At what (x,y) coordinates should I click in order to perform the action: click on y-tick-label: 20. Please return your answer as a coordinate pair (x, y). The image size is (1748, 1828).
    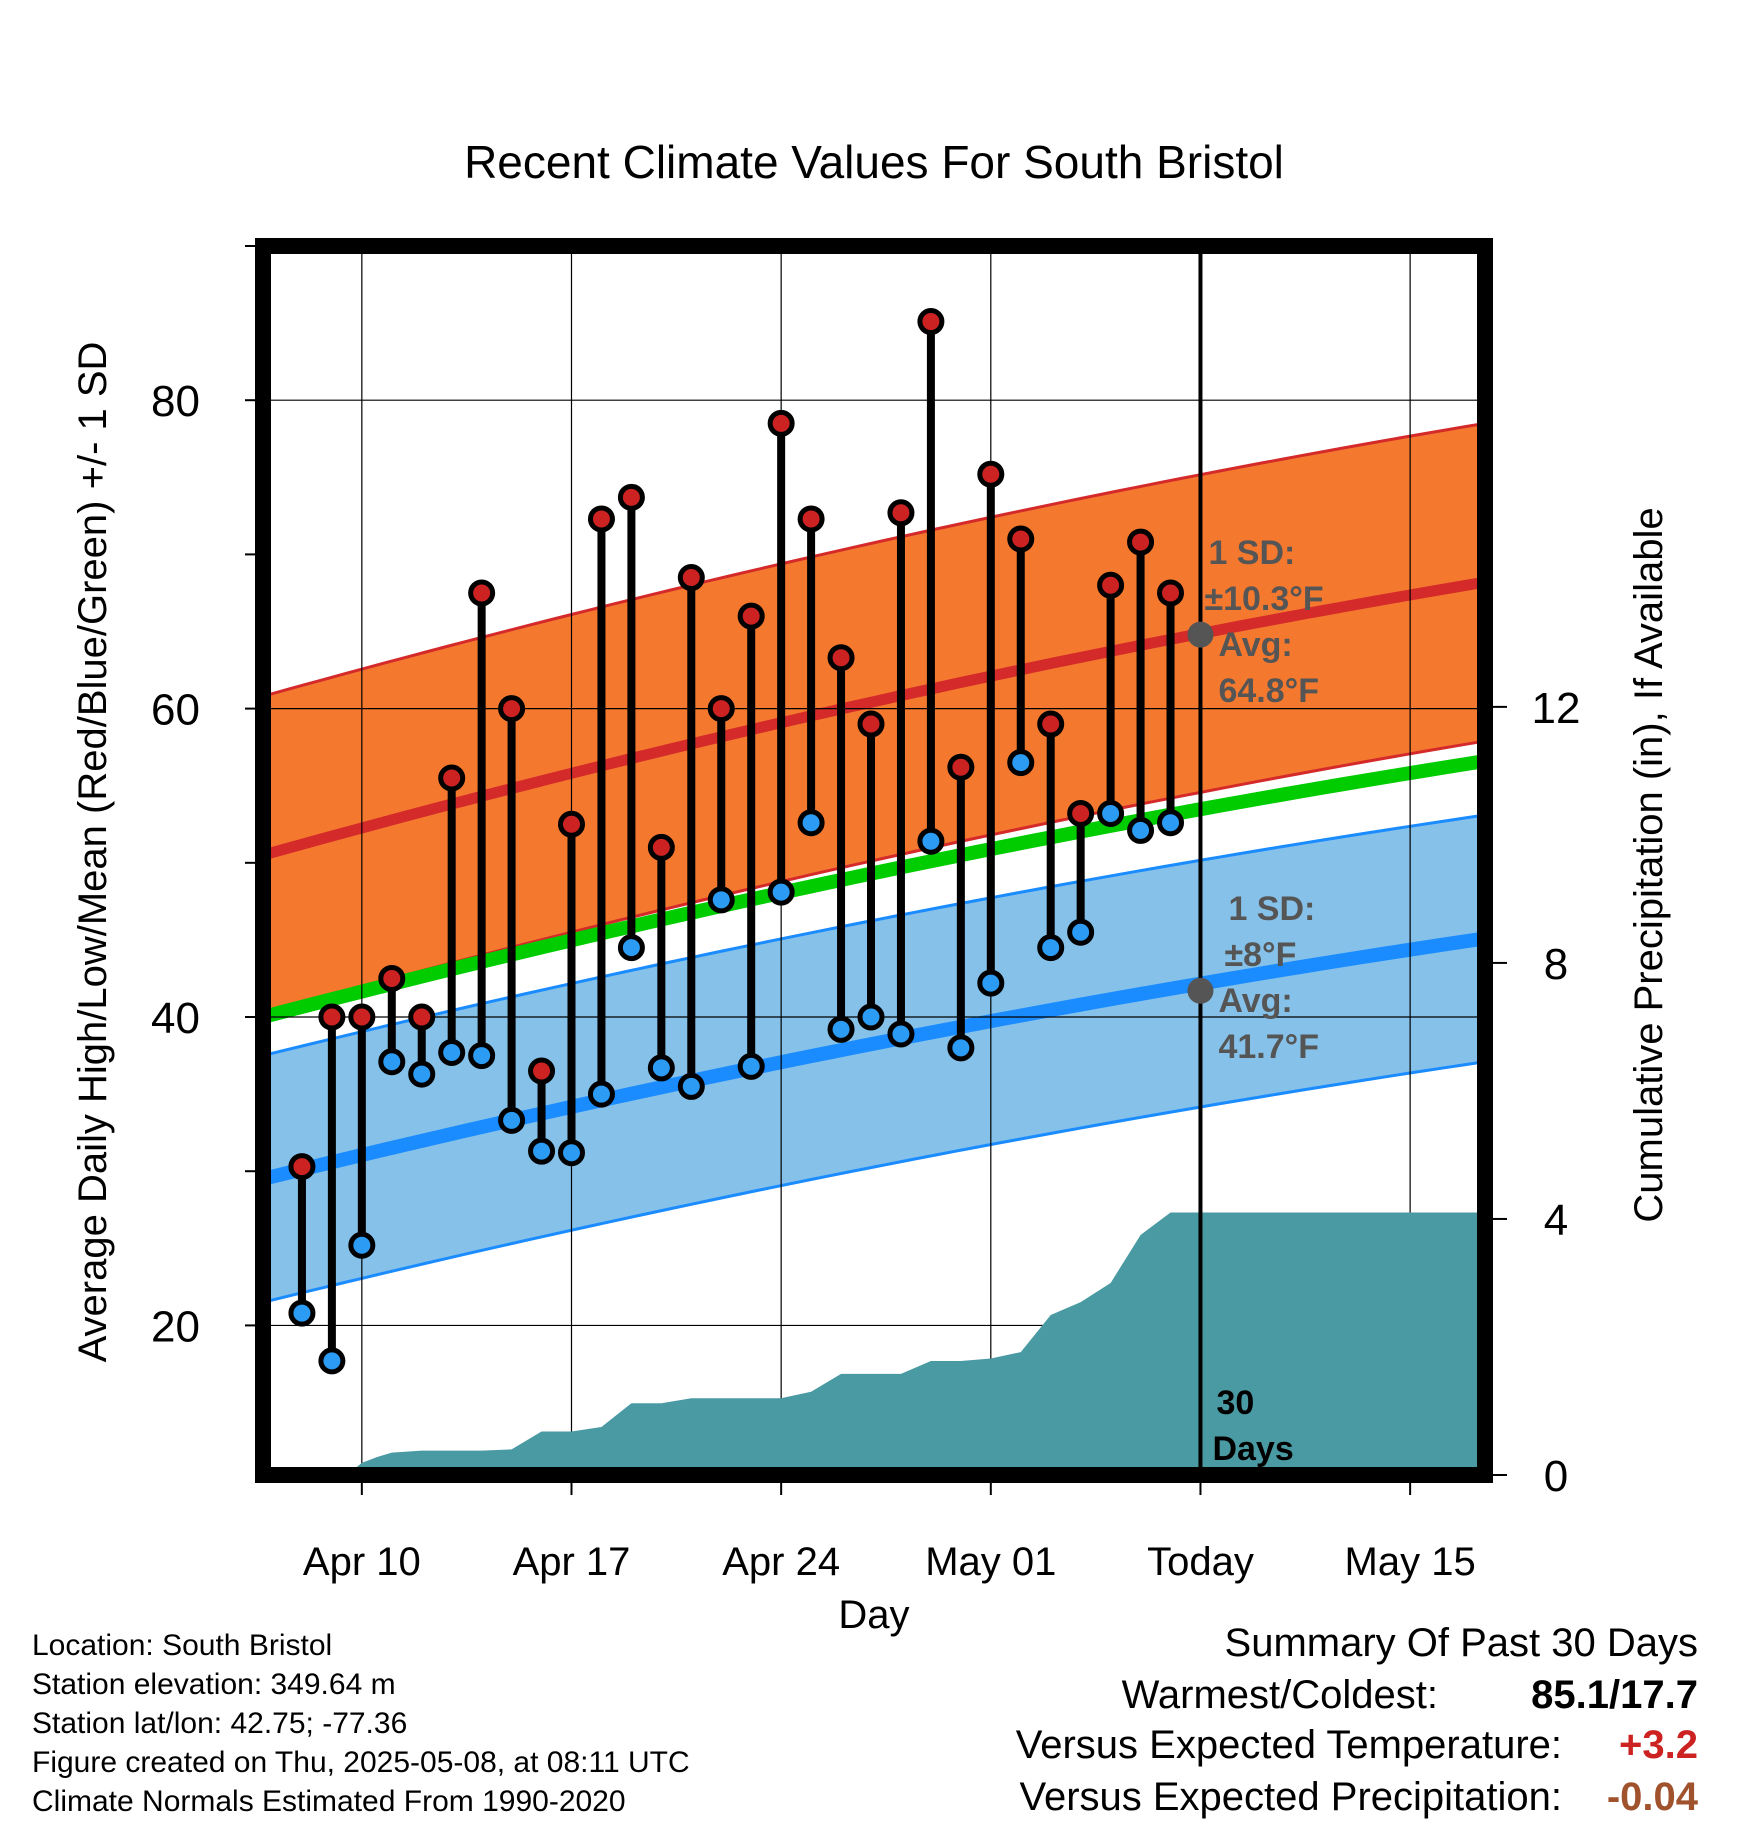
    Looking at the image, I should click on (175, 1326).